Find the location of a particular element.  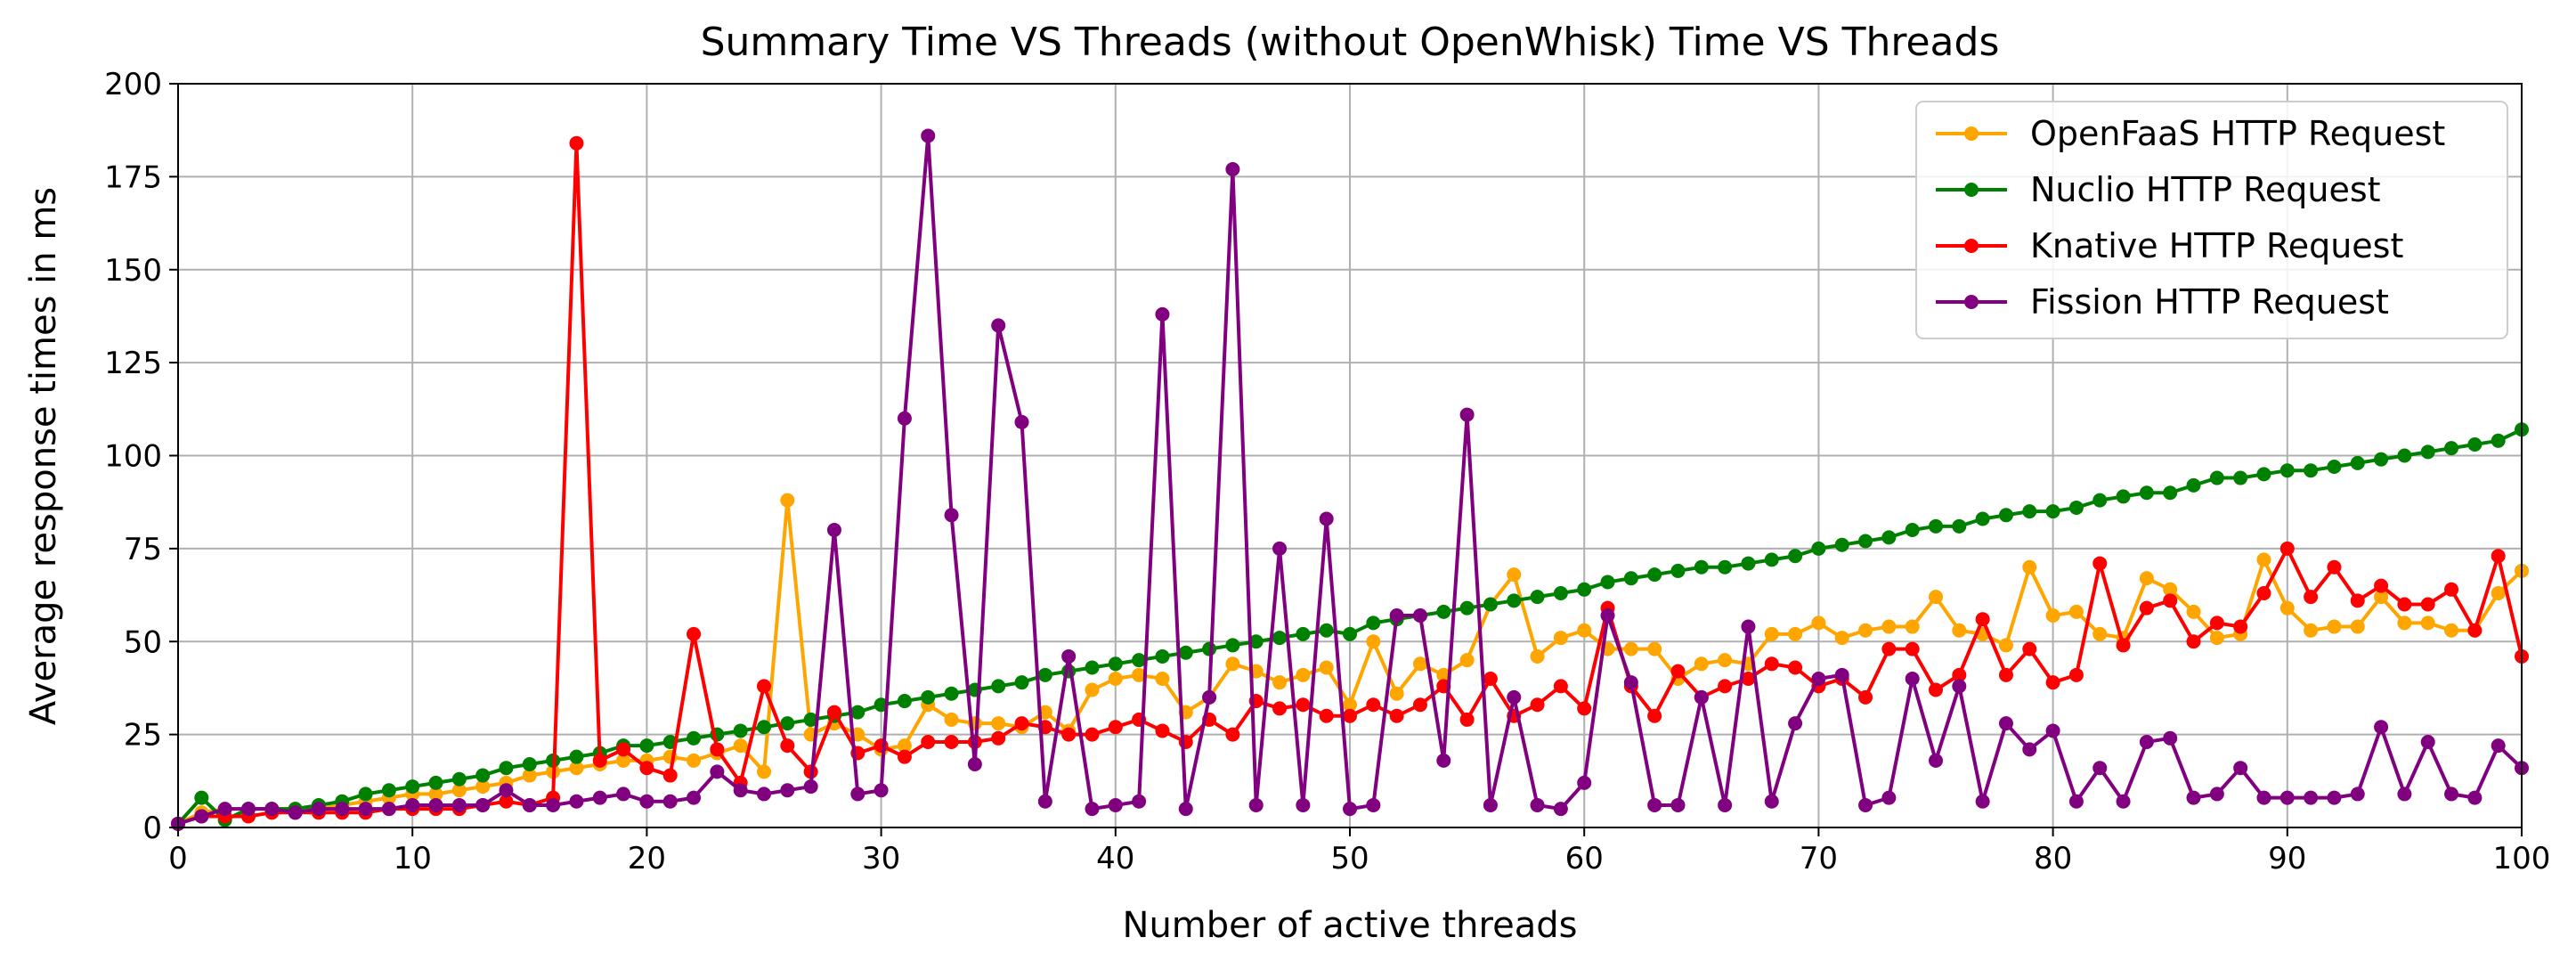

legend-item: Nuclio HTTP Request is located at coordinates (2158, 190).